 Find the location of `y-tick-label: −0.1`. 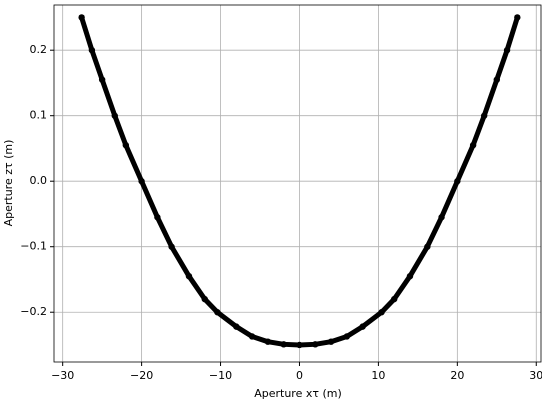

y-tick-label: −0.1 is located at coordinates (33, 246).